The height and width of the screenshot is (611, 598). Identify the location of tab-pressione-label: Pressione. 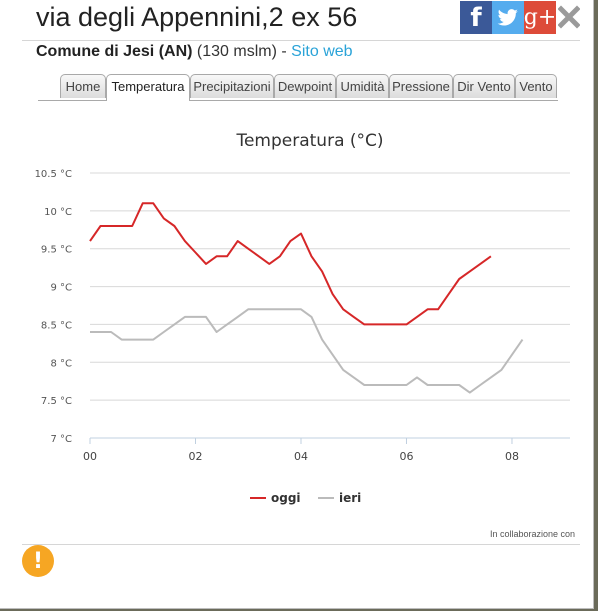
(421, 86).